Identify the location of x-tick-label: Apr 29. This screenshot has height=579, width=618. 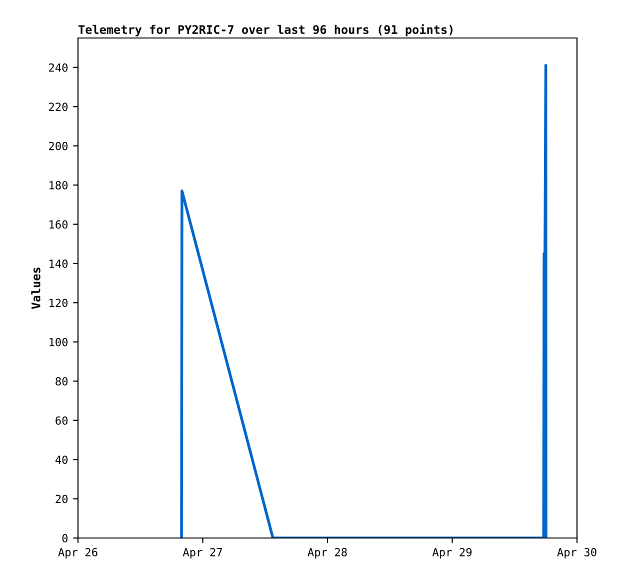
(452, 553).